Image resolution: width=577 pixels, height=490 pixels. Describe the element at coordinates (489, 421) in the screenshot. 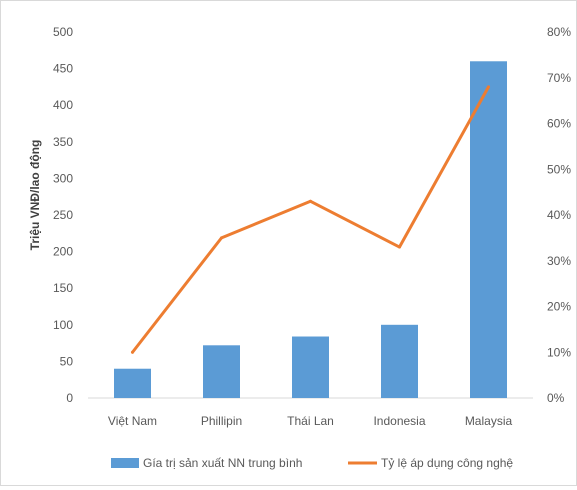

I see `x-tick-label: Malaysia` at that location.